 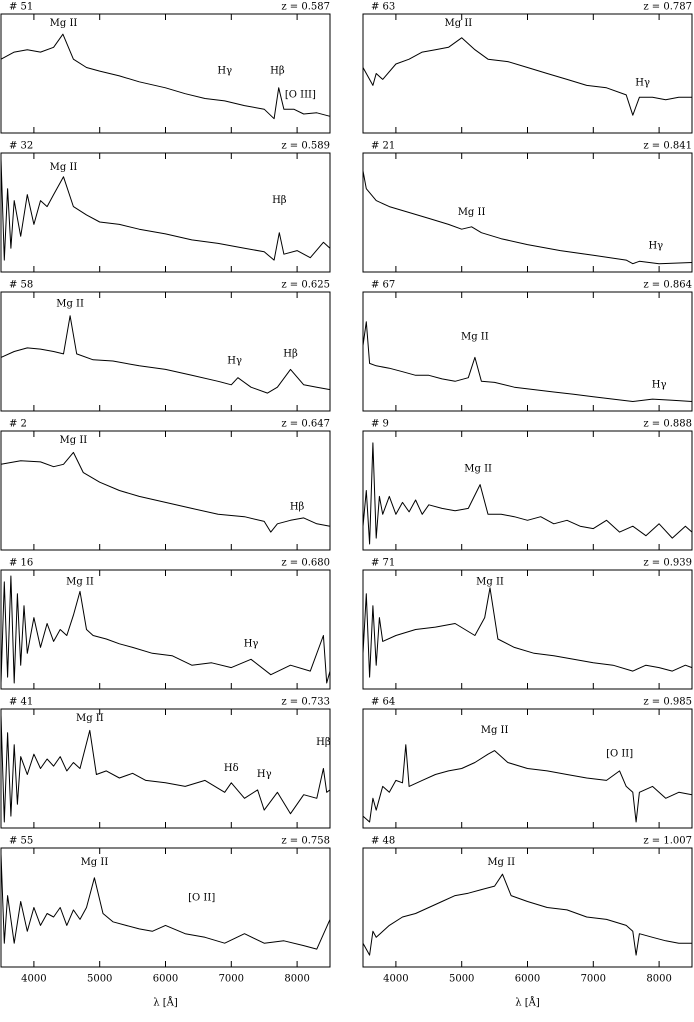 I want to click on redshift: z = 0.939, so click(x=667, y=563).